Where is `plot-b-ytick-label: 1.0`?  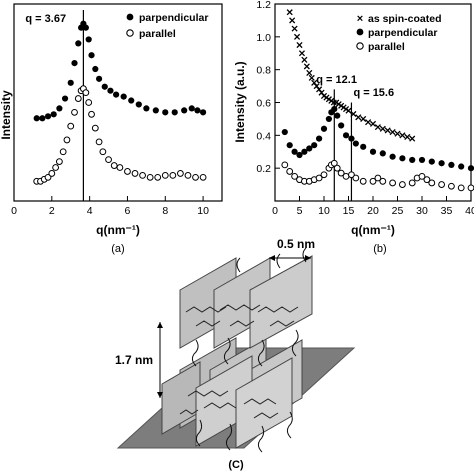 plot-b-ytick-label: 1.0 is located at coordinates (263, 38).